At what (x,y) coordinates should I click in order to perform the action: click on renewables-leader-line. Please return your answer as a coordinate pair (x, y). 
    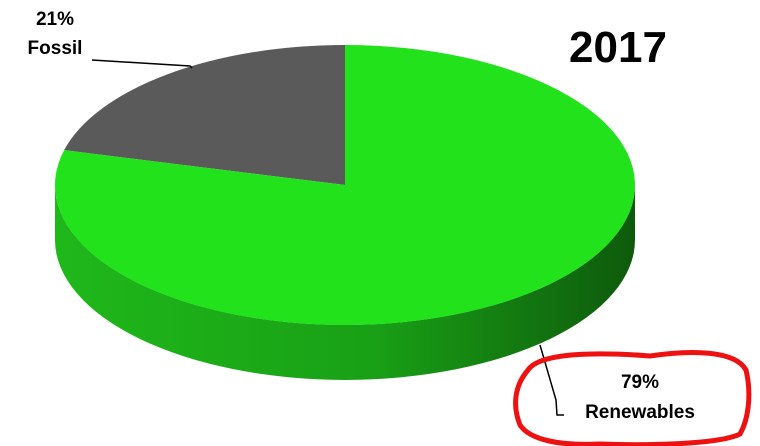
    Looking at the image, I should click on (551, 380).